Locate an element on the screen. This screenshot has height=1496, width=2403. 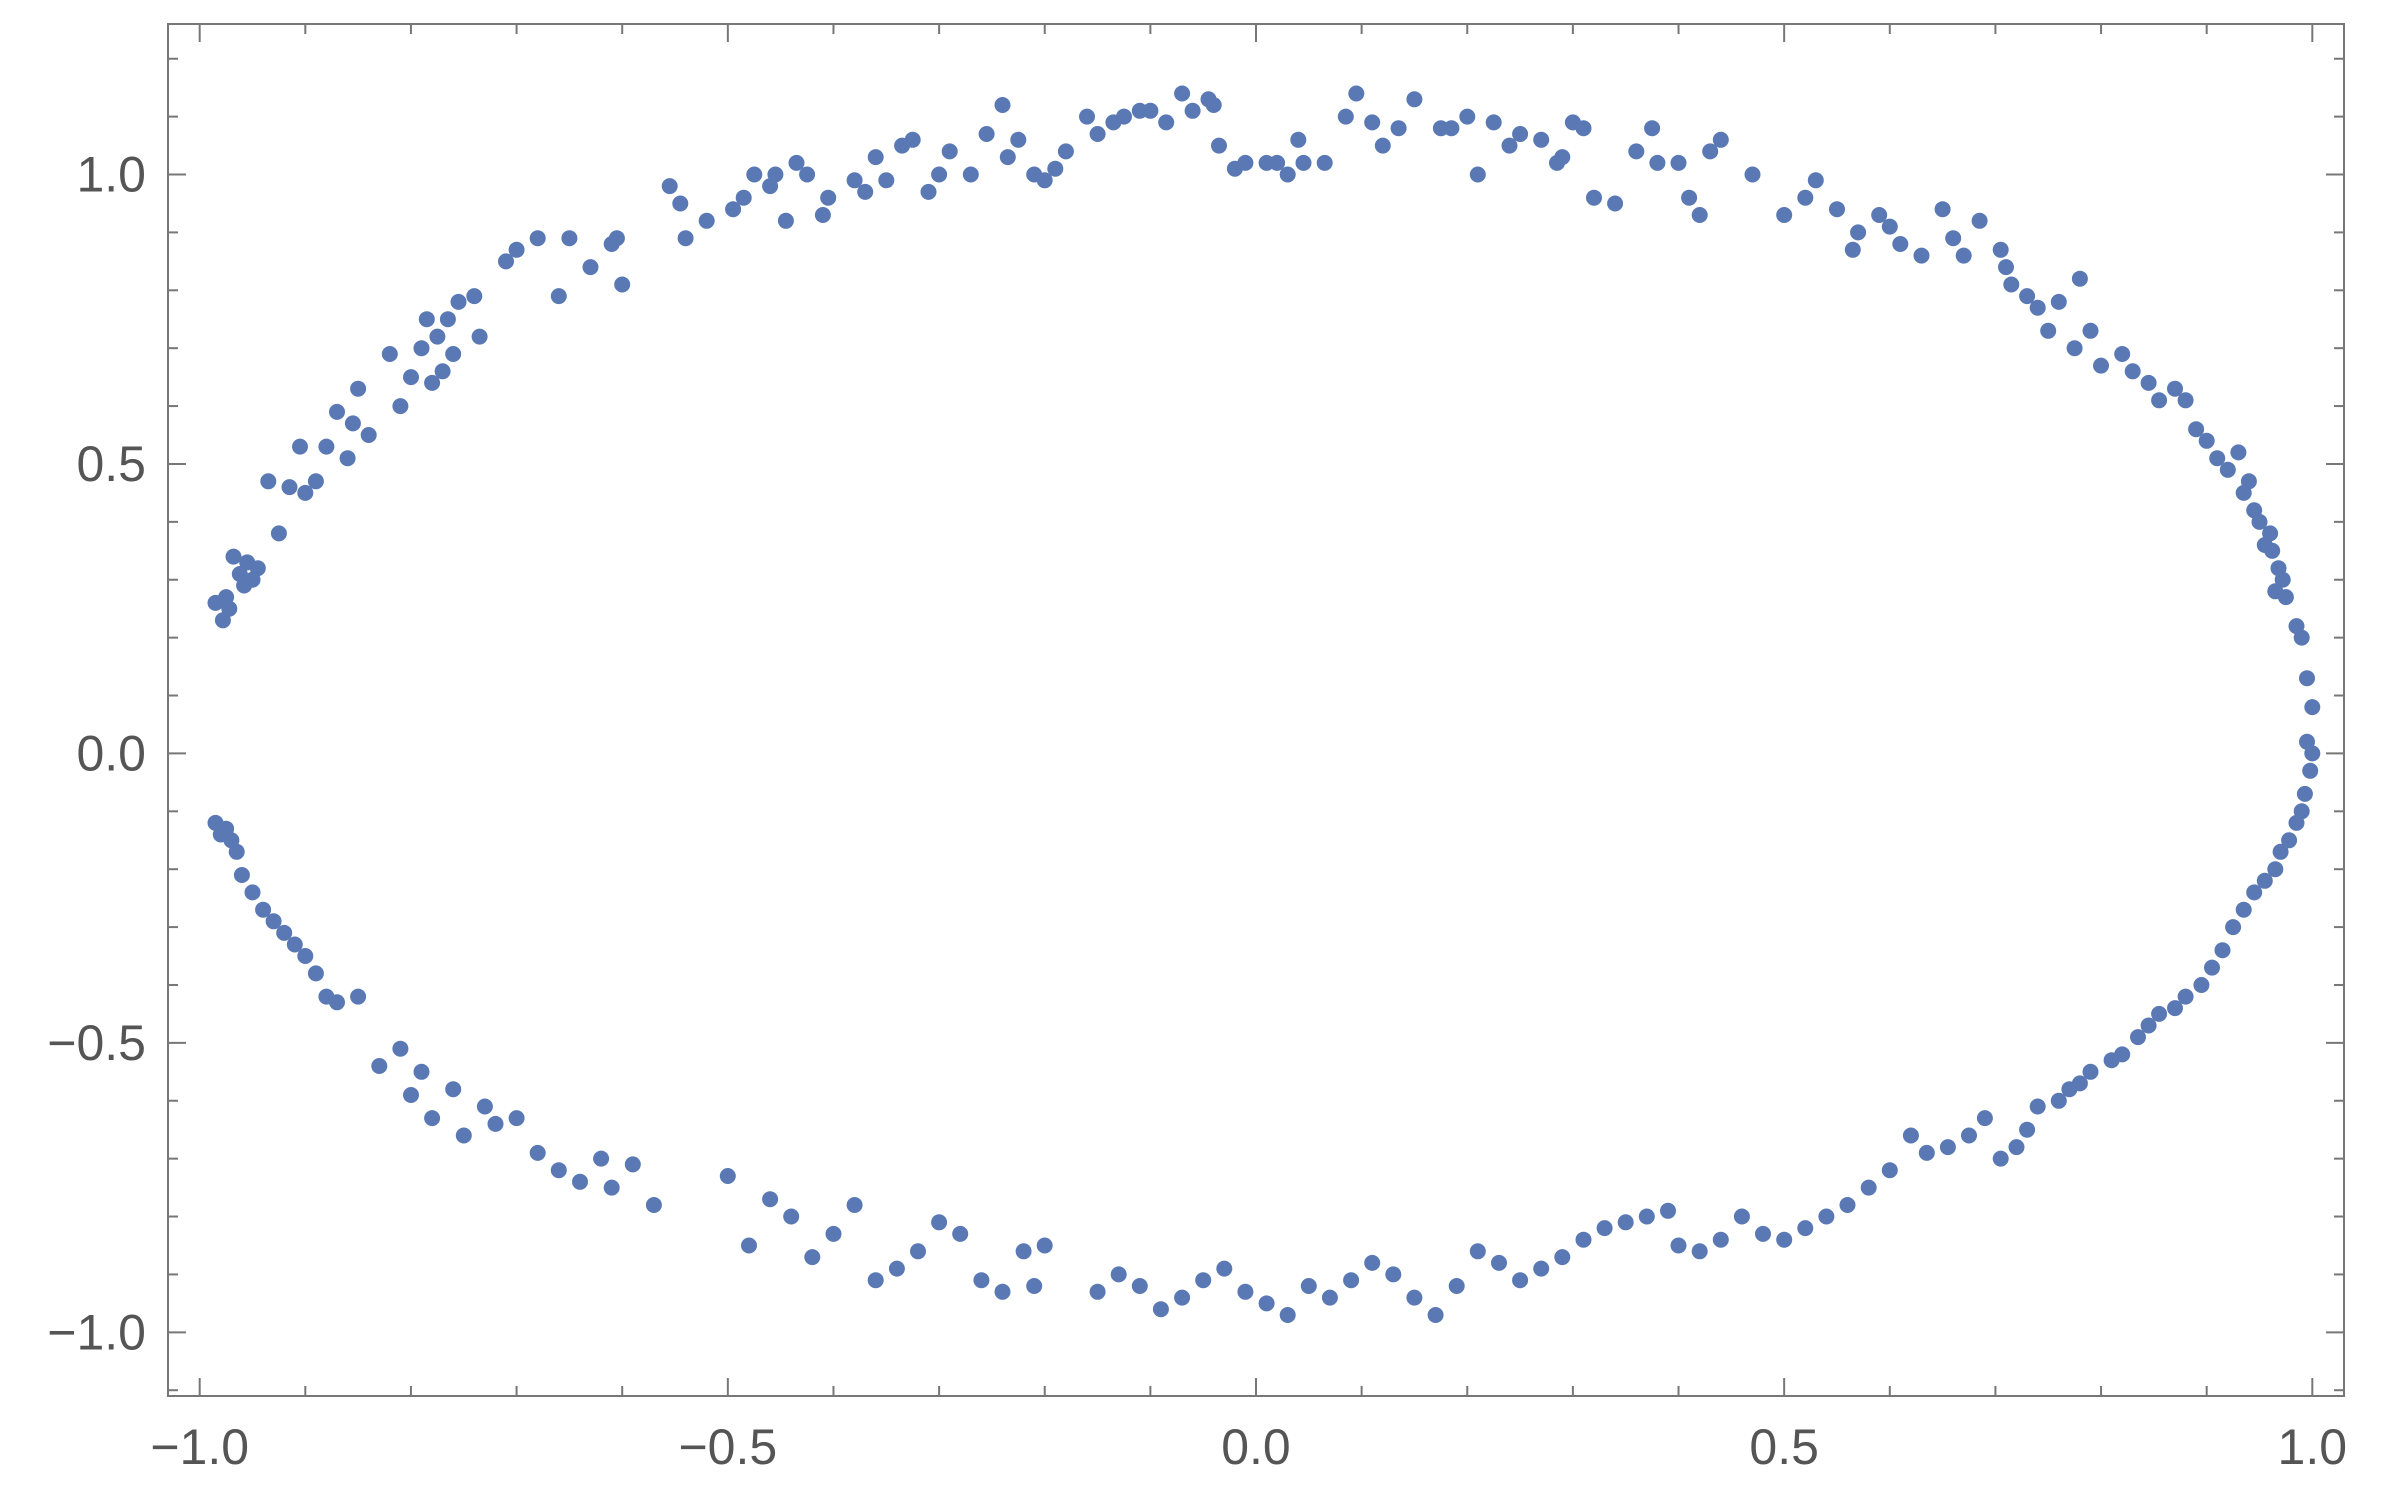
x-tick-label: −0.5 is located at coordinates (727, 1447).